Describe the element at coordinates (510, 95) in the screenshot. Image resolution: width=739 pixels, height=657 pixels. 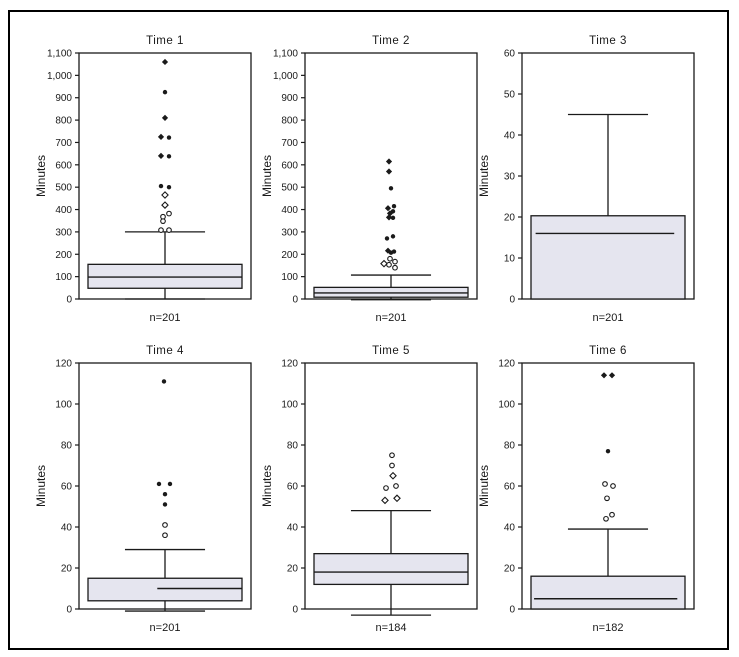
I see `y-tick-label: 50` at that location.